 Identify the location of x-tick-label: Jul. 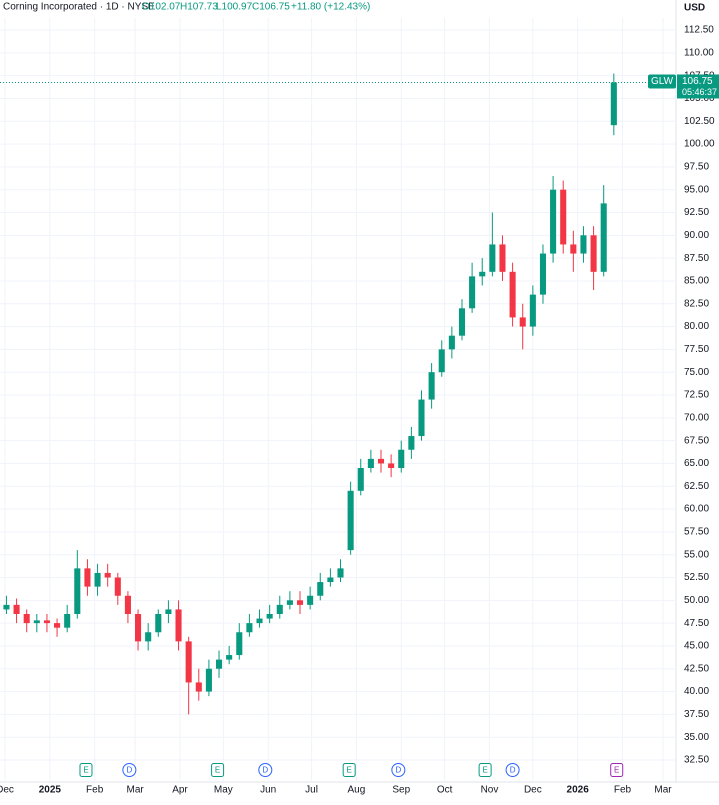
(311, 790).